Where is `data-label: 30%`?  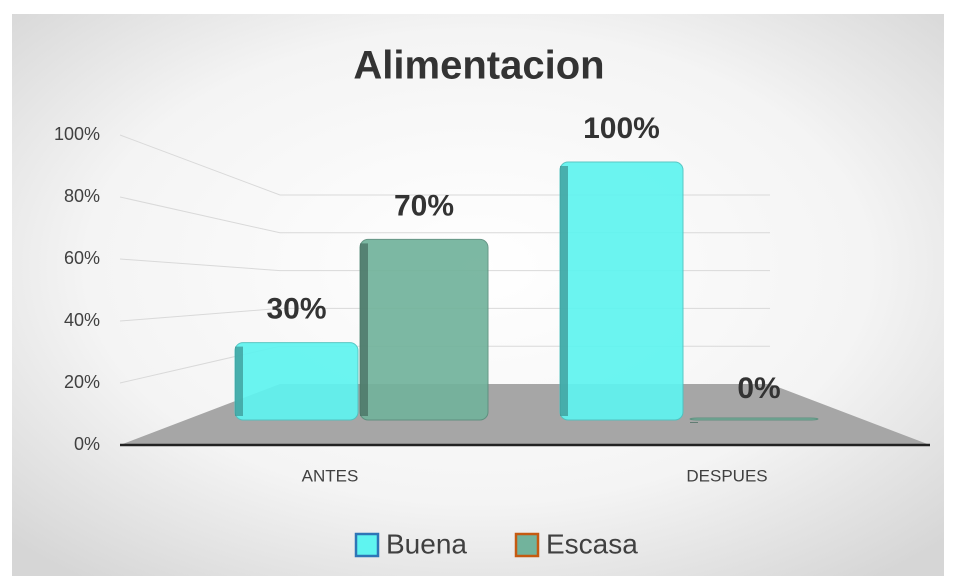 data-label: 30% is located at coordinates (296, 309).